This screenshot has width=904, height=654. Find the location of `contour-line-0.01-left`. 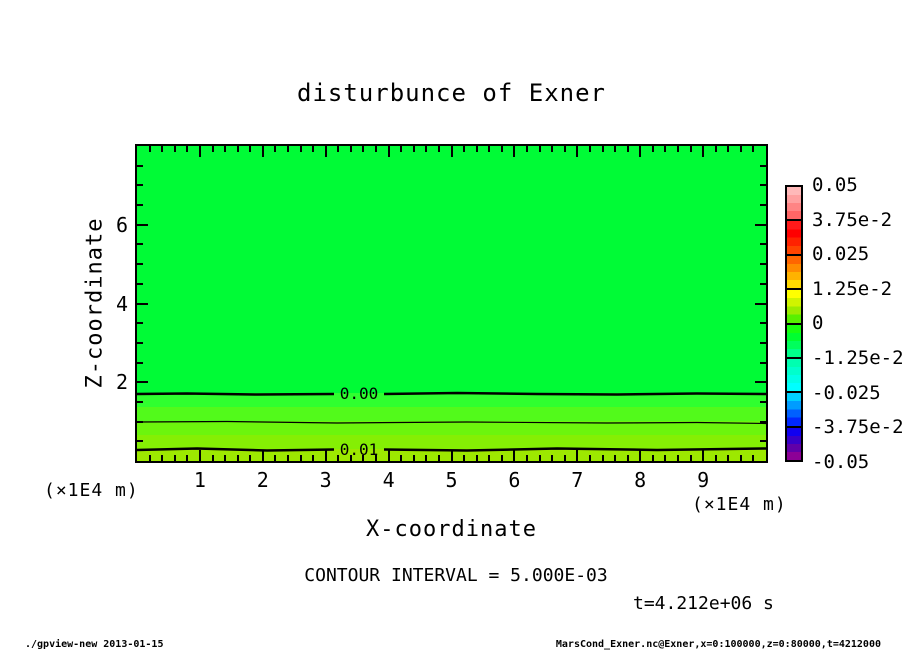

contour-line-0.01-left is located at coordinates (236, 449).